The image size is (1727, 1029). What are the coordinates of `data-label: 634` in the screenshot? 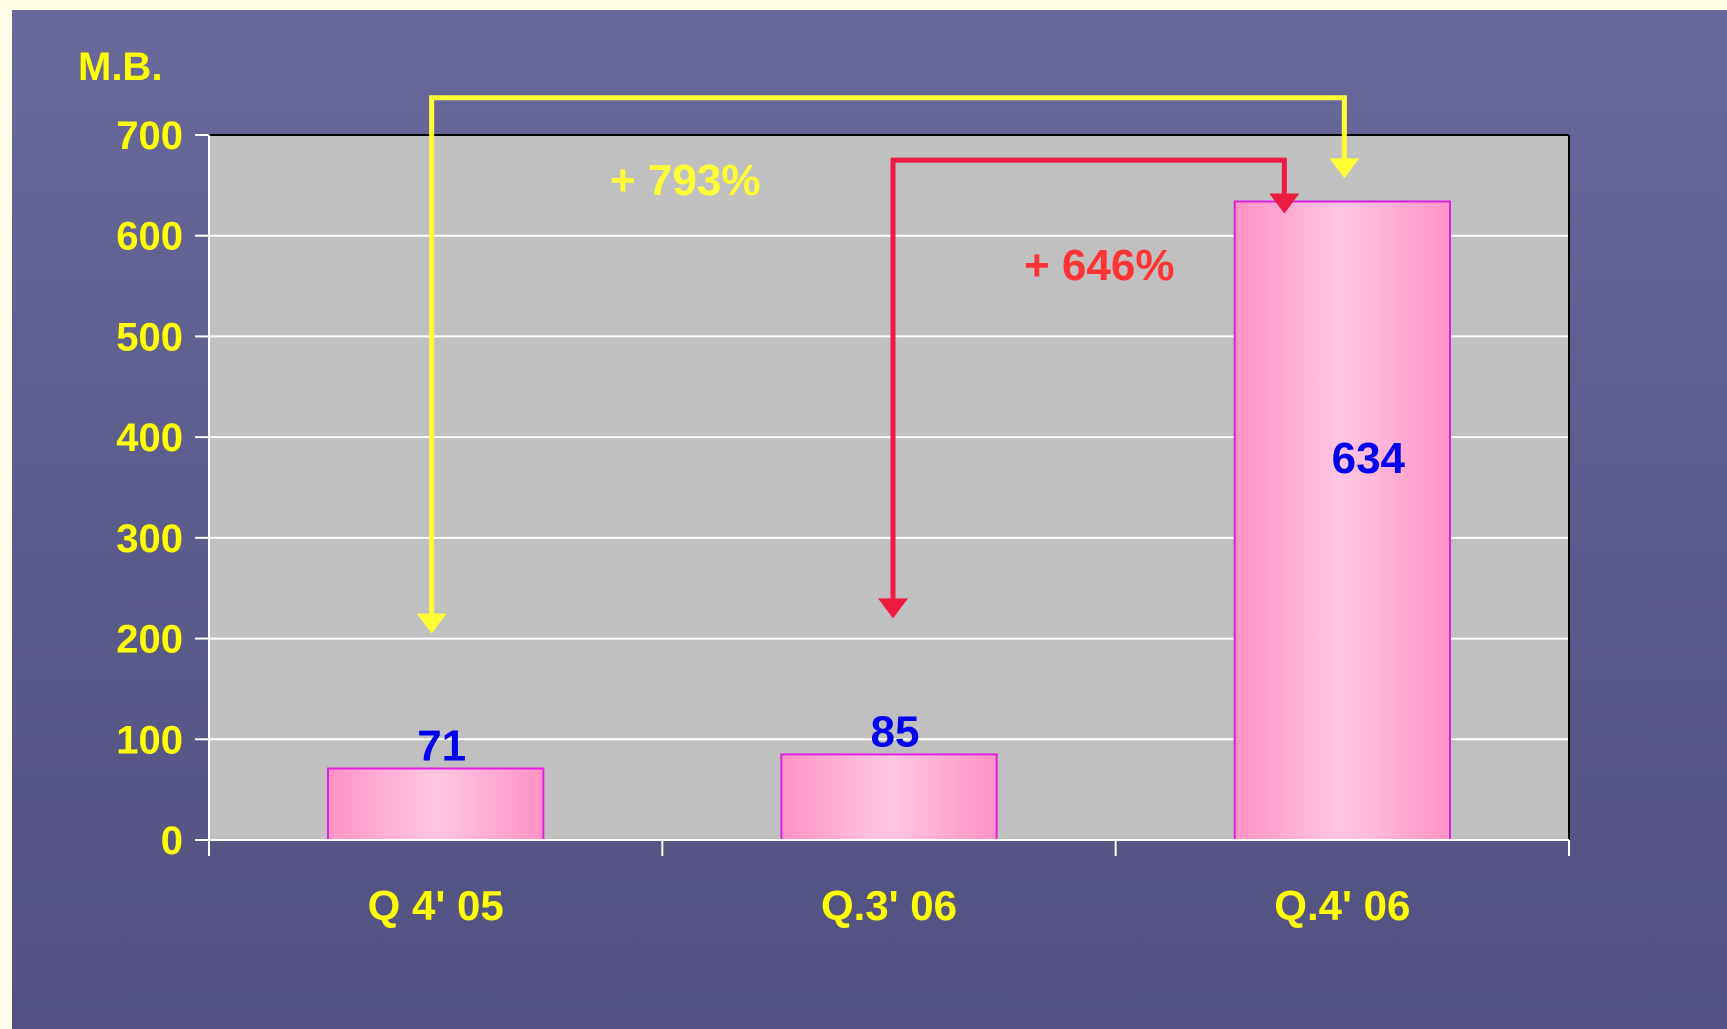 It's located at (1369, 458).